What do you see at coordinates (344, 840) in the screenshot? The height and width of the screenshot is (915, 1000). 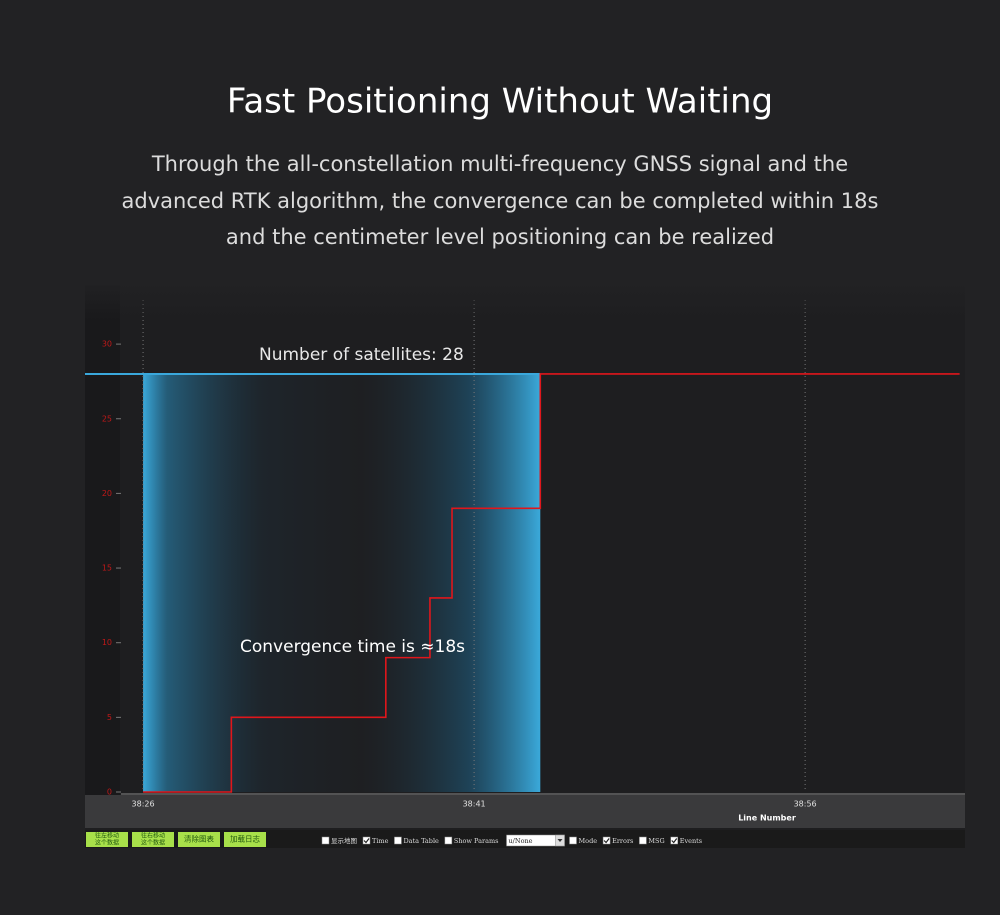 I see `checkbox-label: 显示地图` at bounding box center [344, 840].